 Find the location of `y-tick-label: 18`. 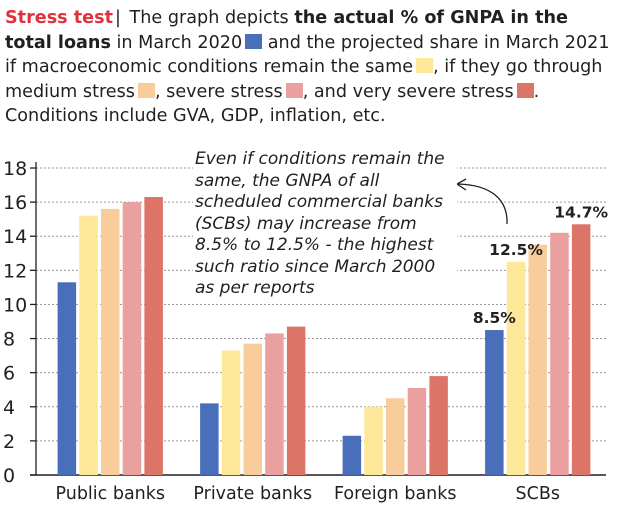

y-tick-label: 18 is located at coordinates (15, 169).